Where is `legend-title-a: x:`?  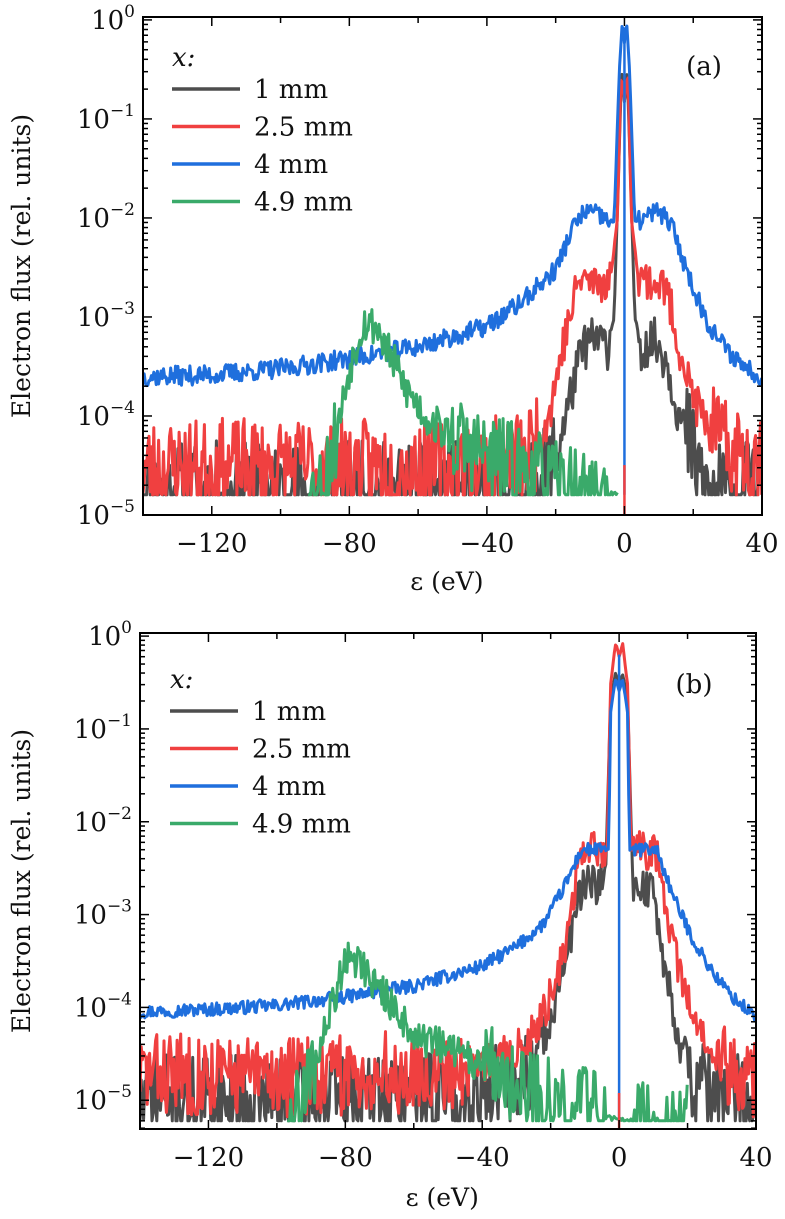 legend-title-a: x: is located at coordinates (183, 58).